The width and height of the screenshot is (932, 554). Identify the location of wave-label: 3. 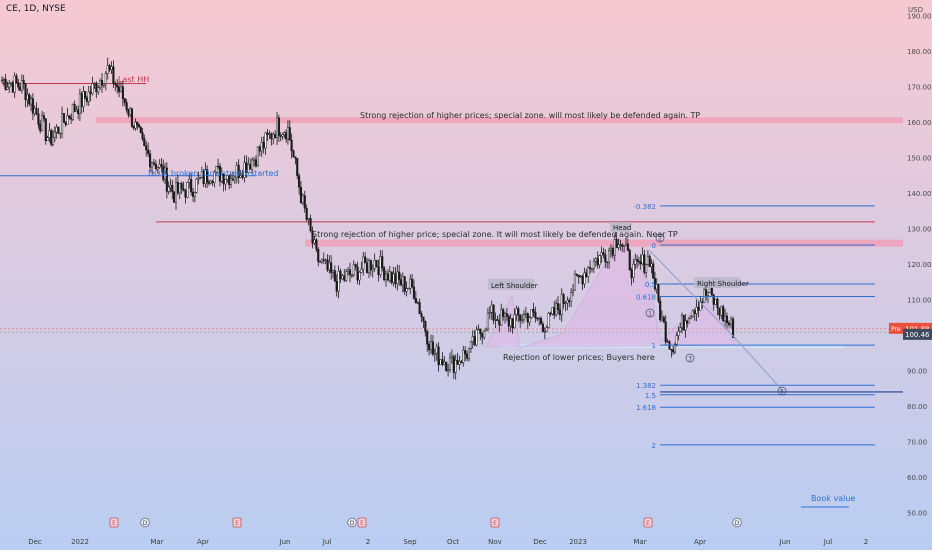
(690, 359).